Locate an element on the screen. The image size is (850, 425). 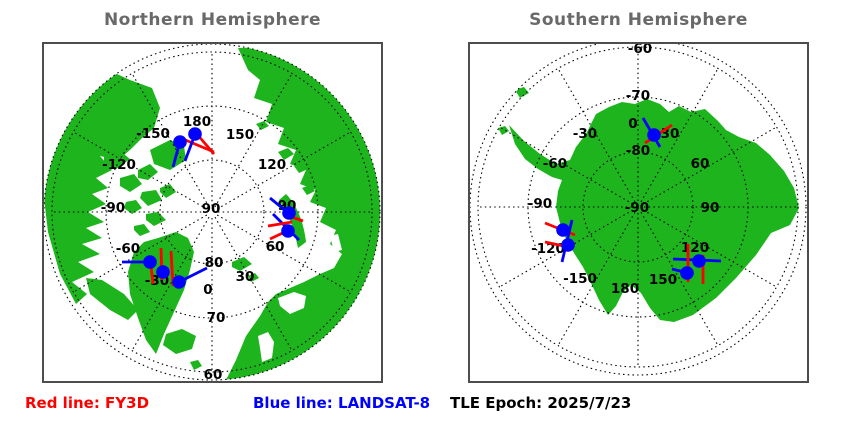
landmass-canadian-arctic-islands is located at coordinates (136, 230).